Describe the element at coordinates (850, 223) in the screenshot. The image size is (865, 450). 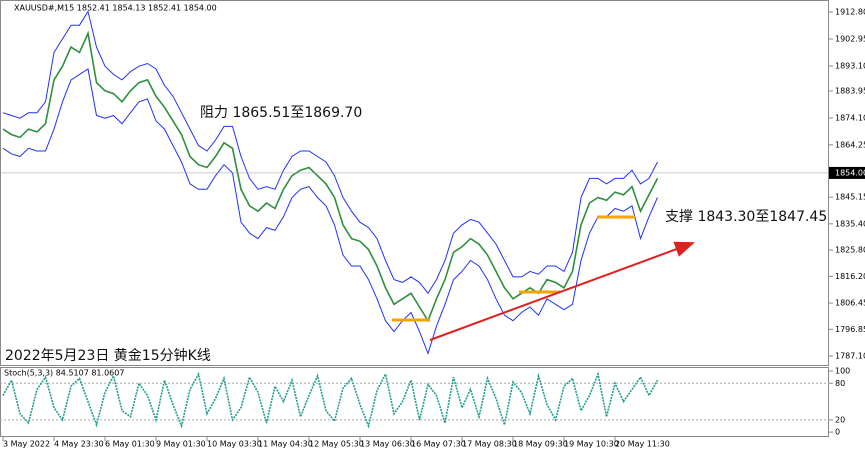
I see `y-tick-label: 1835.40` at that location.